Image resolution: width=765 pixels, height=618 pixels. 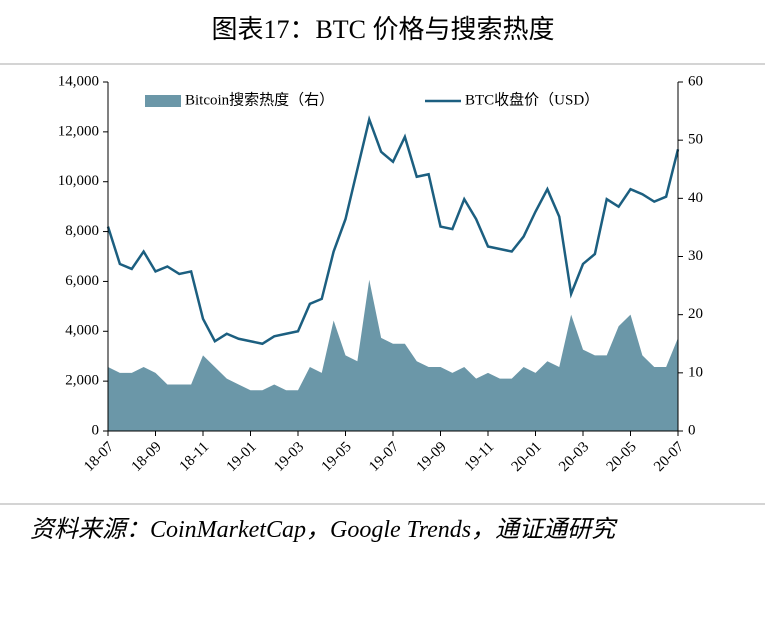 What do you see at coordinates (695, 314) in the screenshot?
I see `y2-tick-label: 20` at bounding box center [695, 314].